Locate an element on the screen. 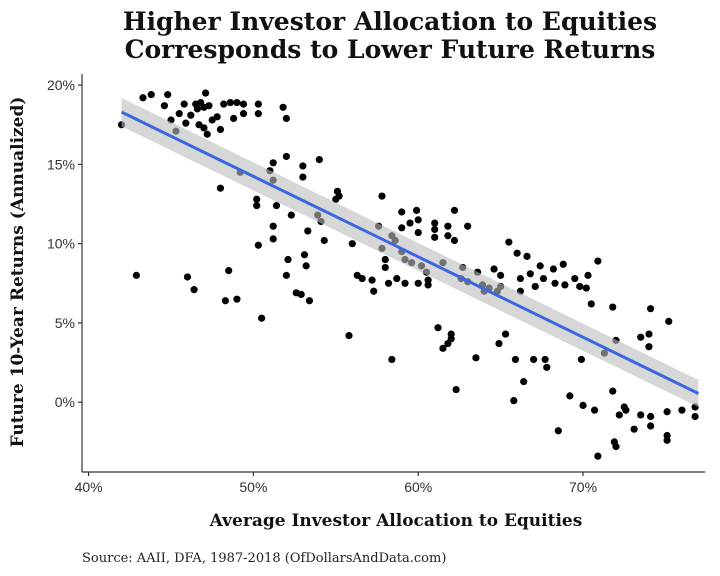 Image resolution: width=720 pixels, height=576 pixels. y-tick-label: 5% is located at coordinates (65, 323).